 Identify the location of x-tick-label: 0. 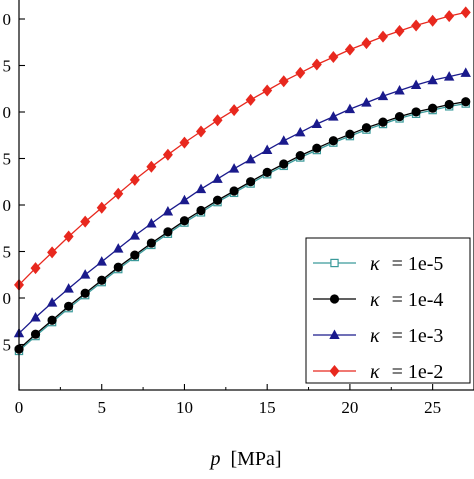
(19, 407).